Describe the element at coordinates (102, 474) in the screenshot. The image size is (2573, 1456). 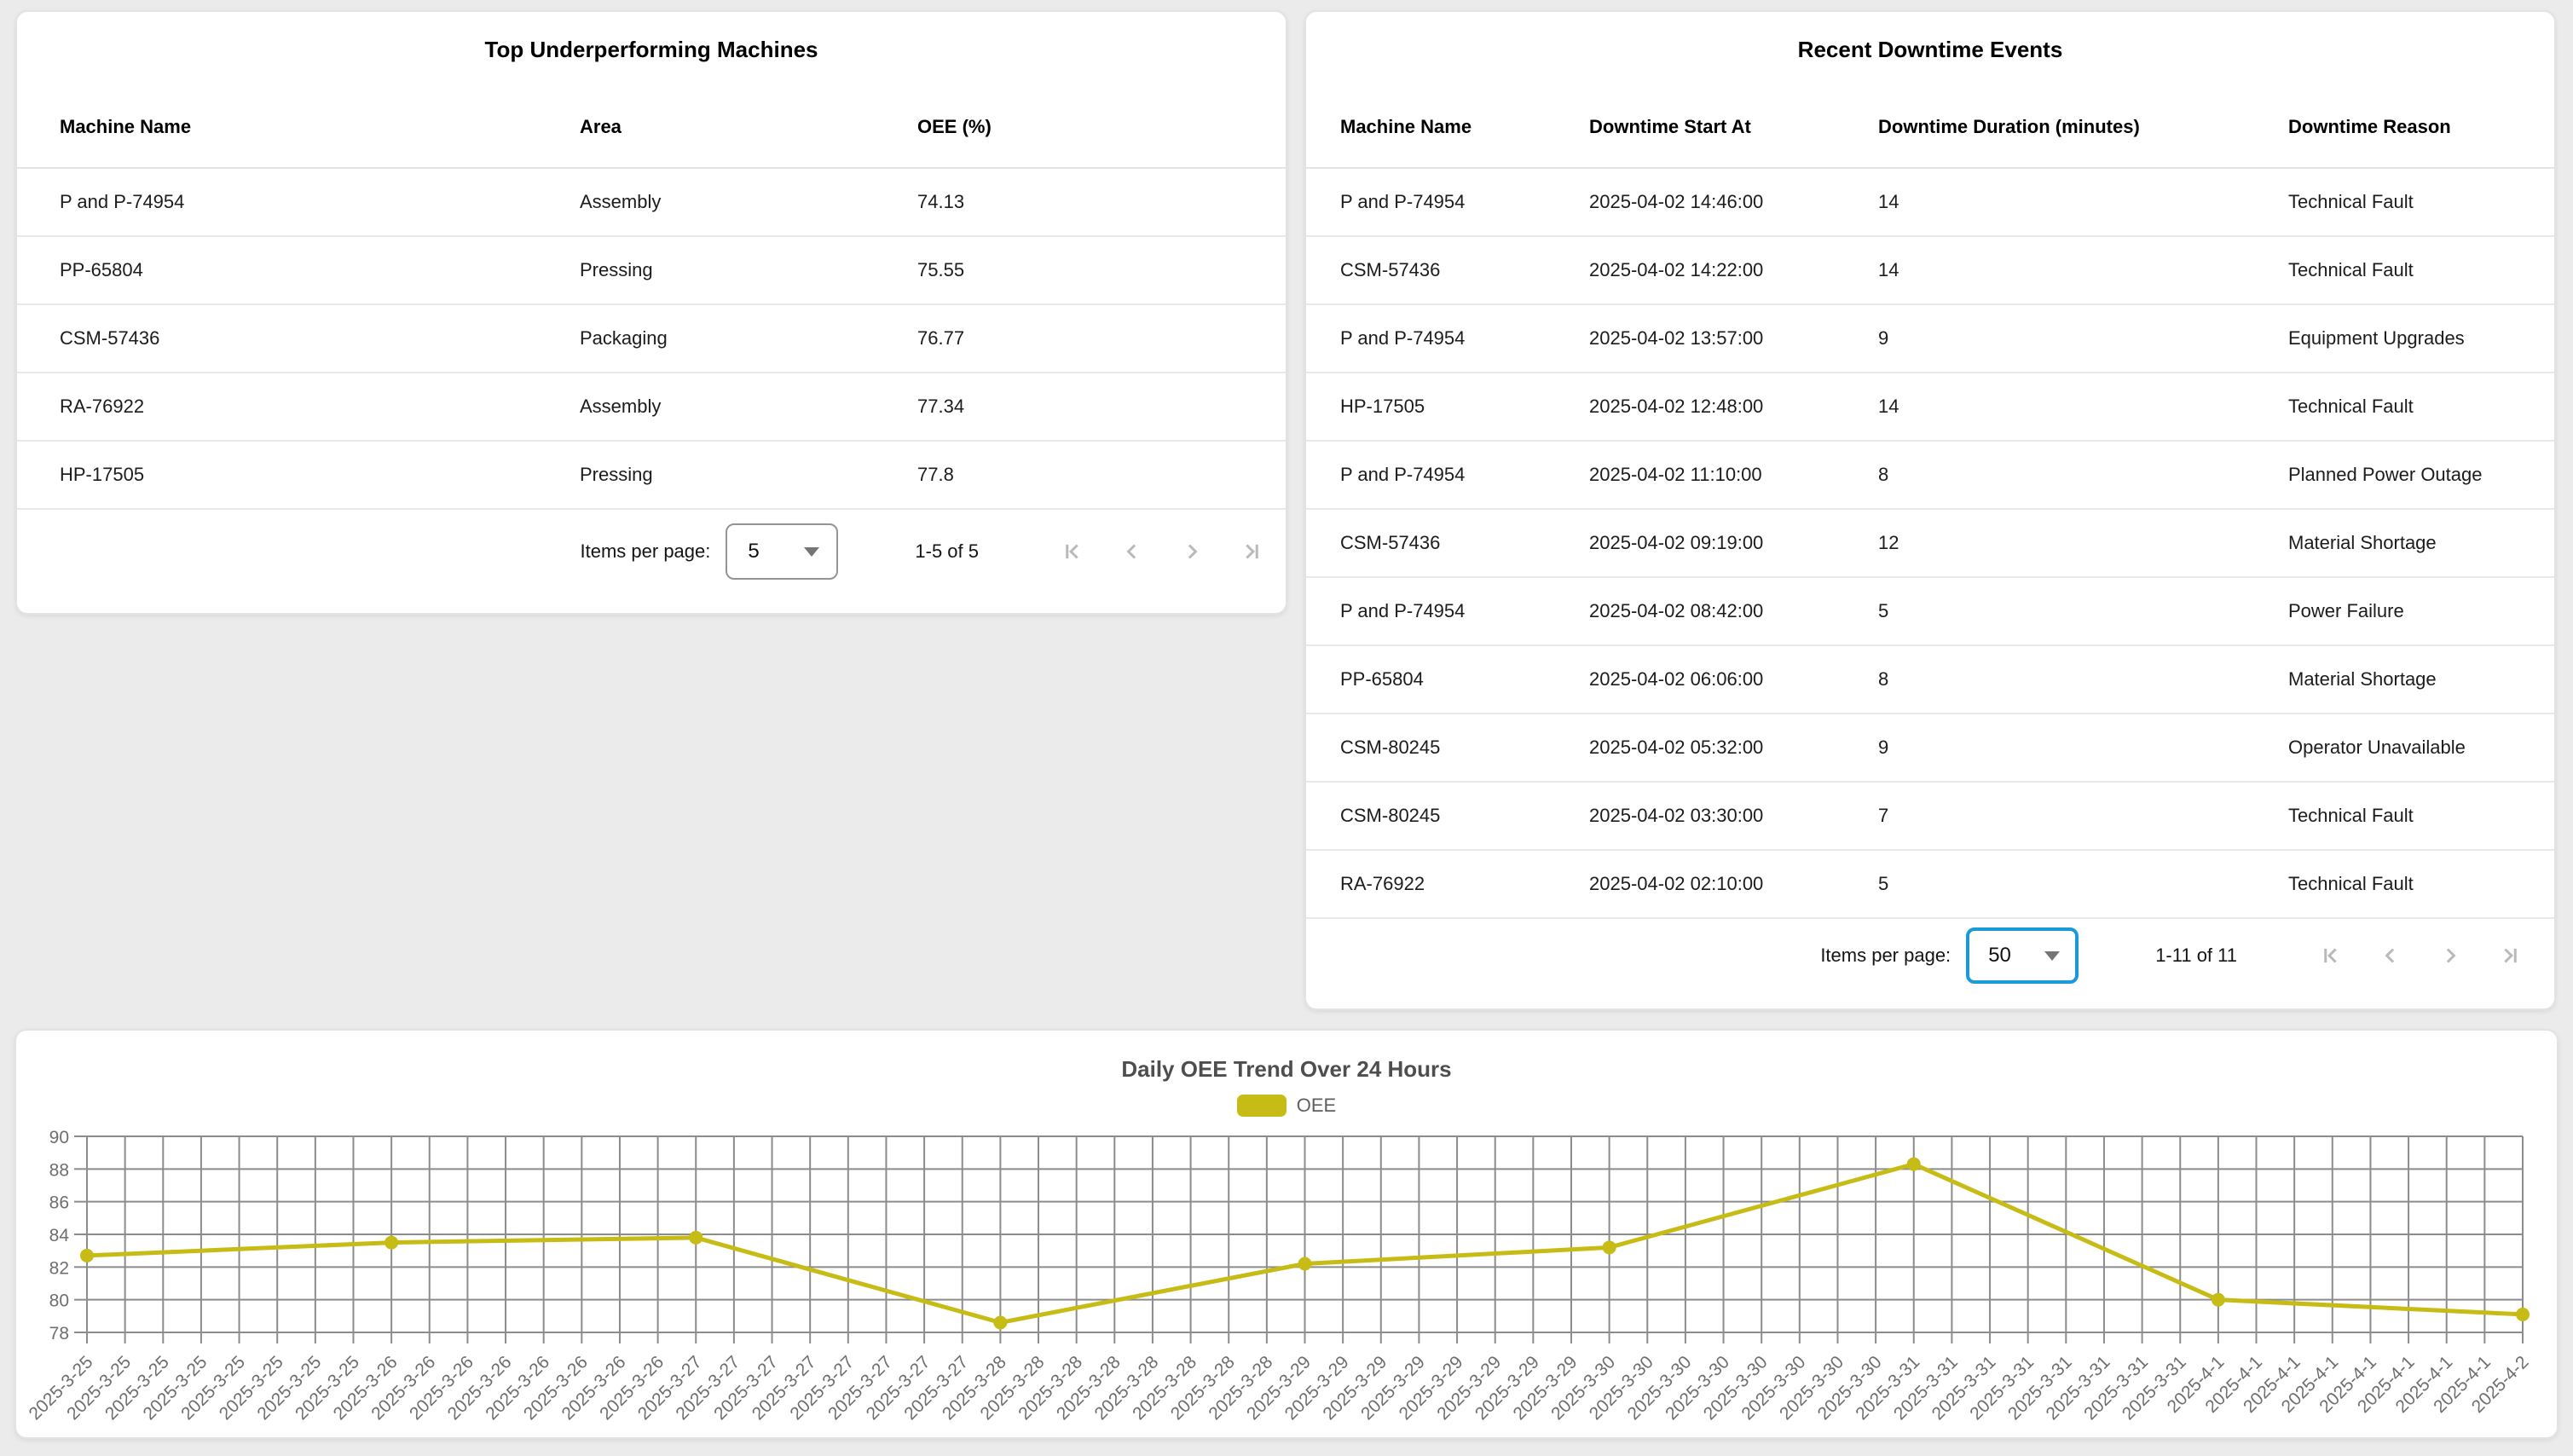
I see `table-cell: HP-17505` at that location.